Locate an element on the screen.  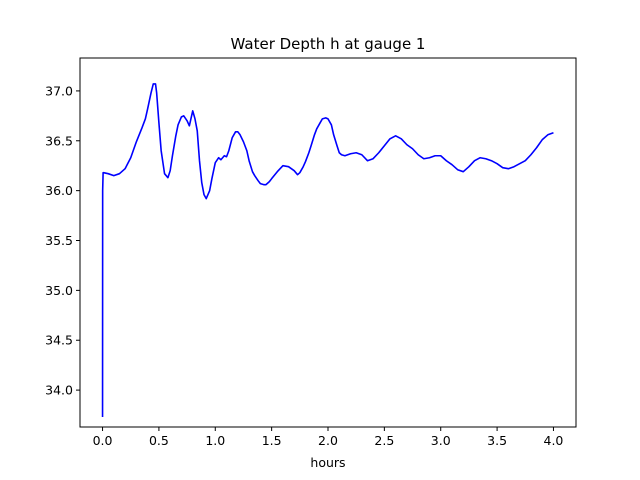
x-axis: 0.0 0.5 1.0 1.5 2.0 2.5 3.0 3.5 4.0 is located at coordinates (328, 437).